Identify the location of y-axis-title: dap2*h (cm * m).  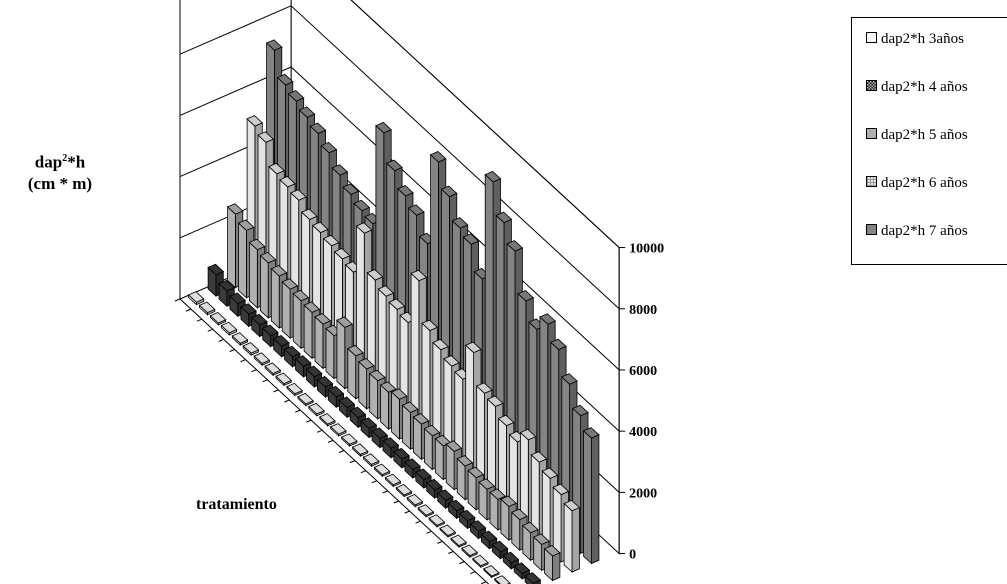
(60, 172).